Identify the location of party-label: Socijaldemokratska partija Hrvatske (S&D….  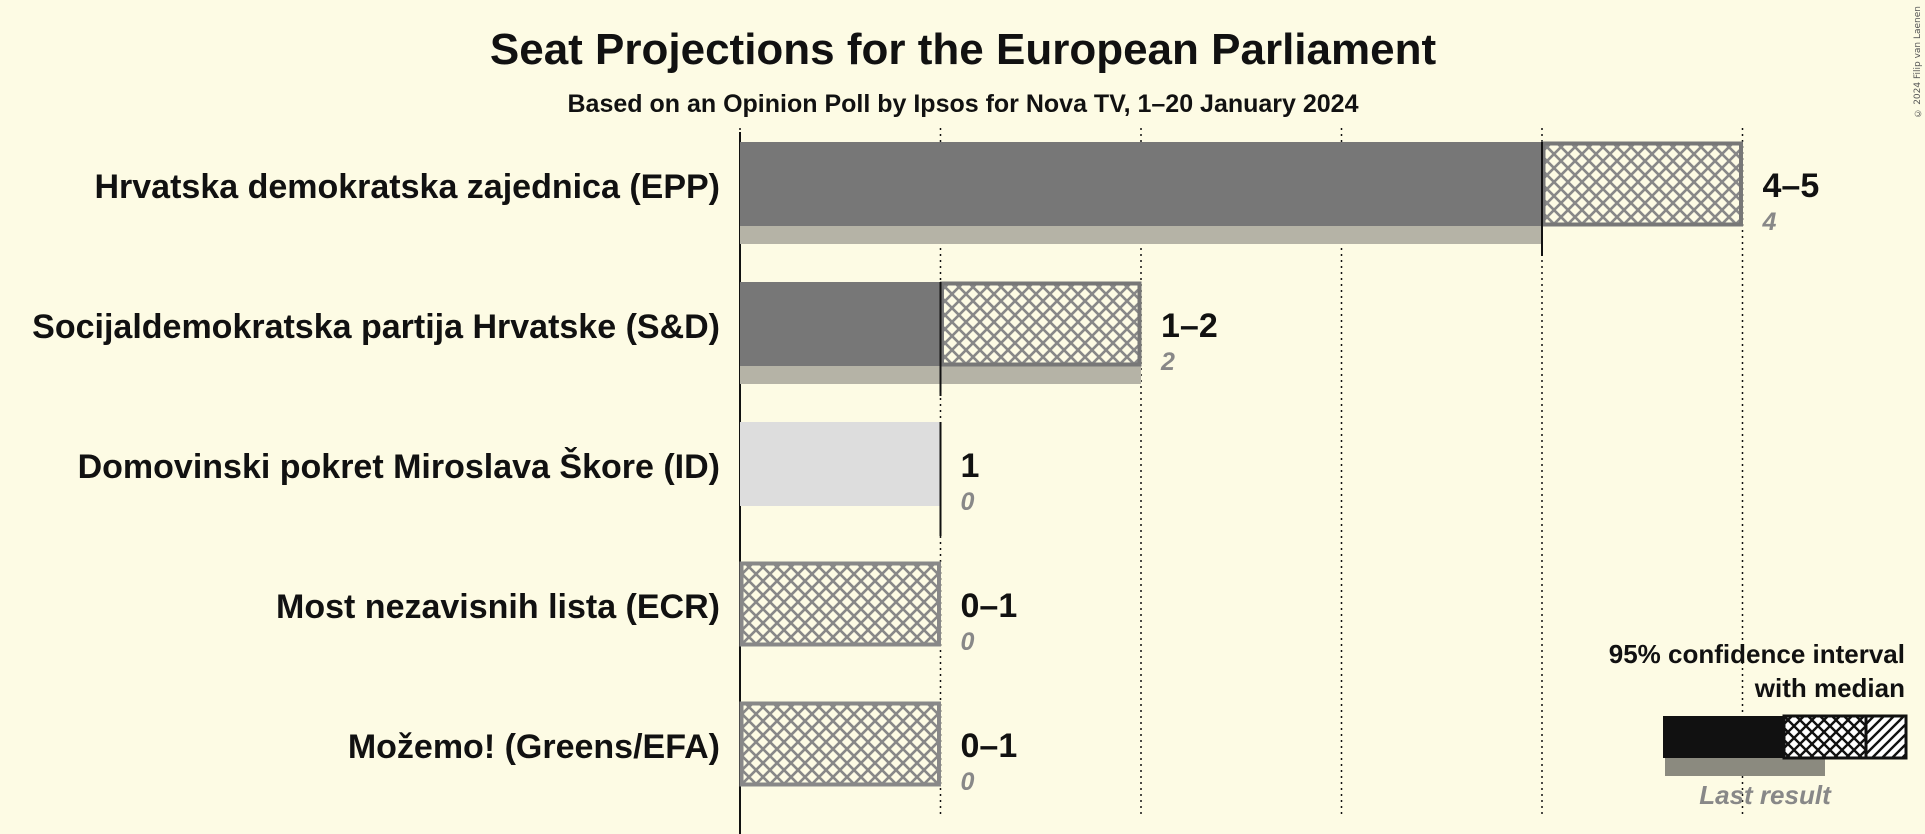
(376, 327).